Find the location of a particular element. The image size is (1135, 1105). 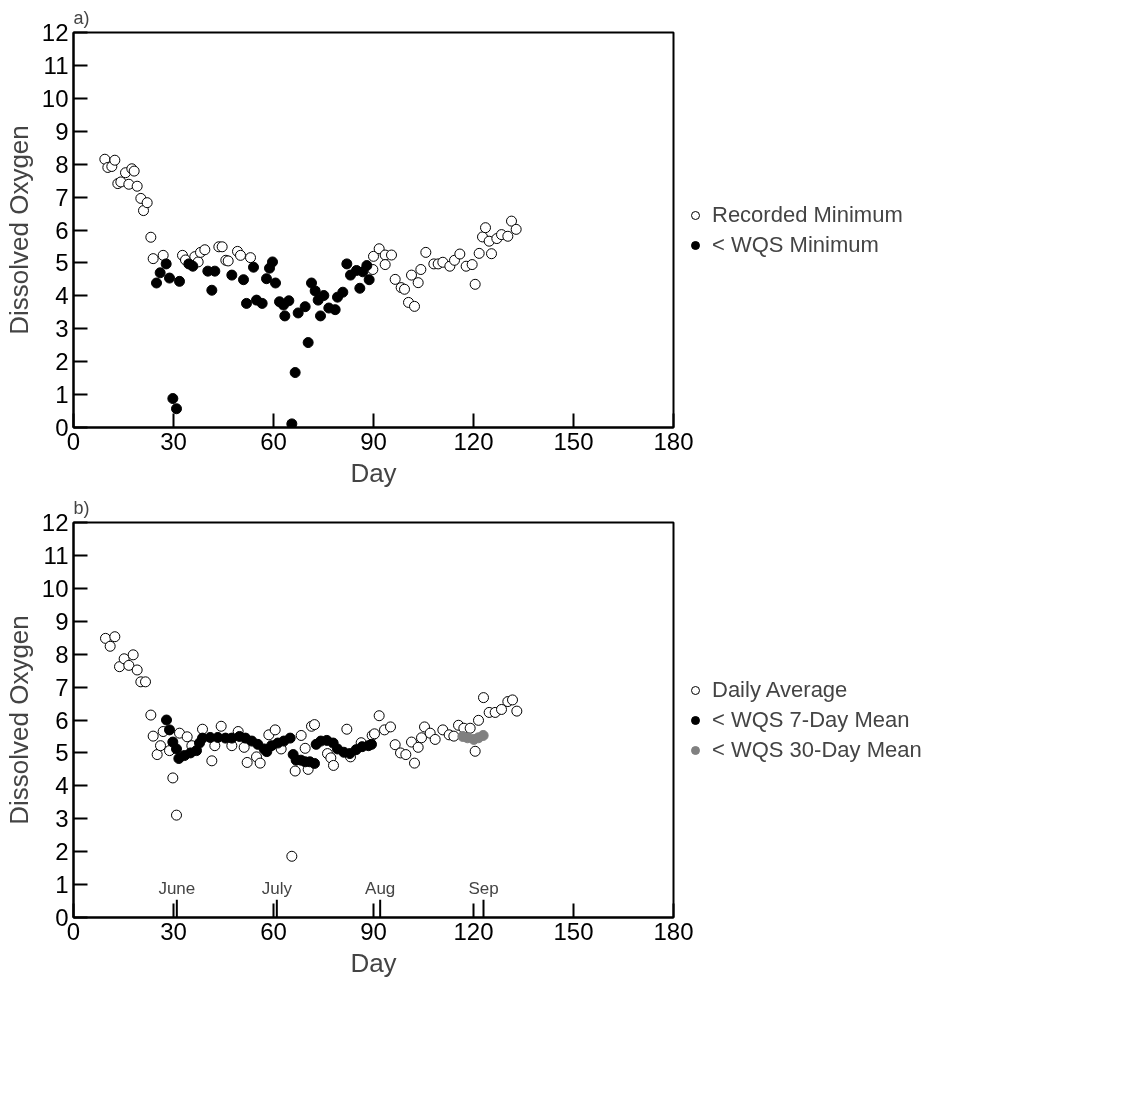

legend-label: < WQS Minimum is located at coordinates (795, 244).